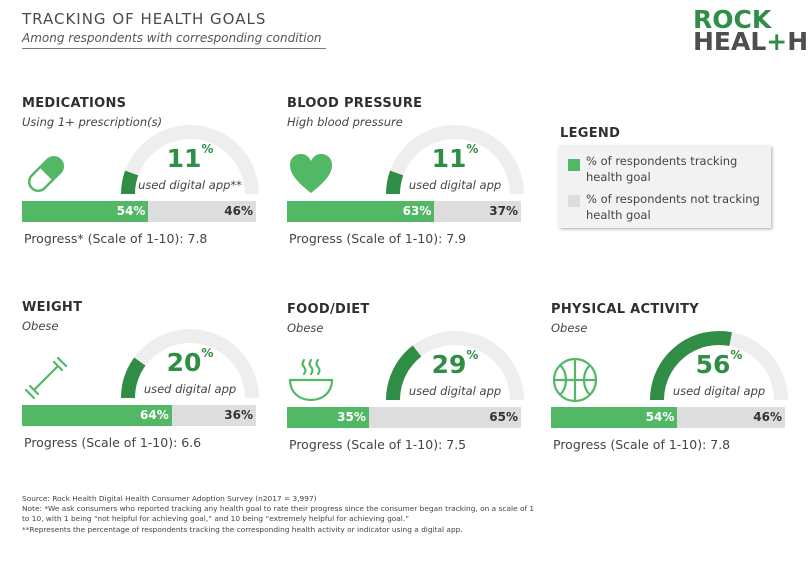  Describe the element at coordinates (46, 378) in the screenshot. I see `dumbbell-icon` at that location.